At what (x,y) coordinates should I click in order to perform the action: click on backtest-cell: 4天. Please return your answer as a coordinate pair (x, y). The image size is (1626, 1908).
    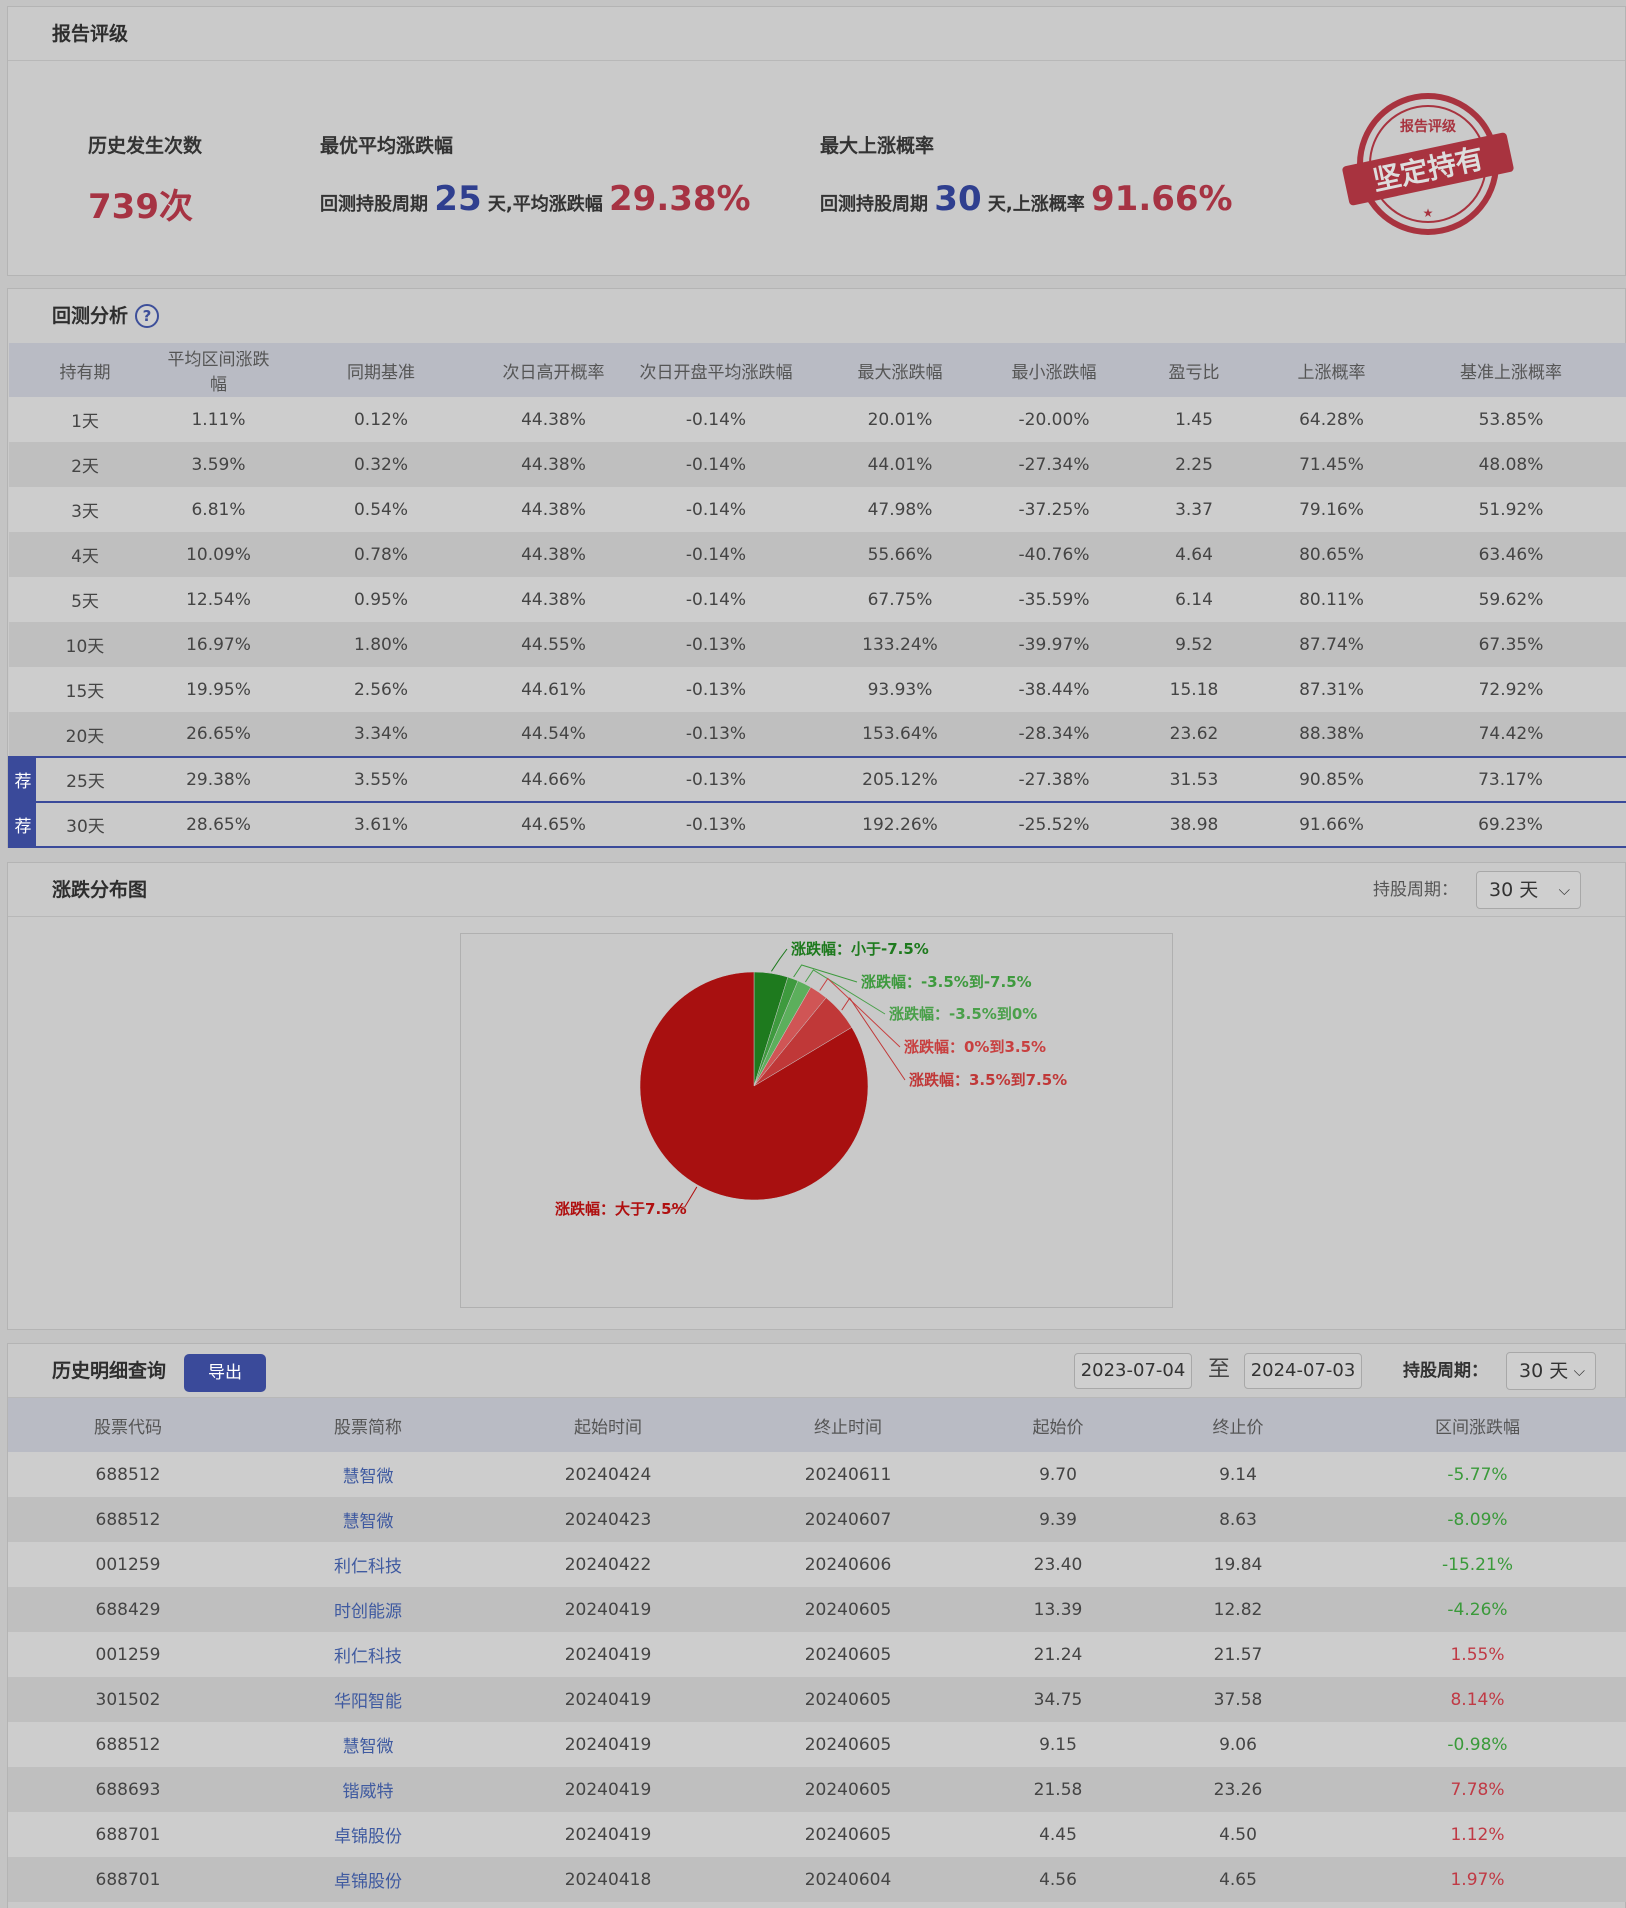
    Looking at the image, I should click on (85, 554).